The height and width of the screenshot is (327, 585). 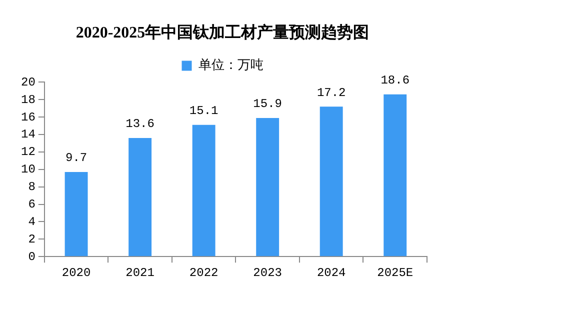 What do you see at coordinates (28, 152) in the screenshot?
I see `y-tick-label: 12` at bounding box center [28, 152].